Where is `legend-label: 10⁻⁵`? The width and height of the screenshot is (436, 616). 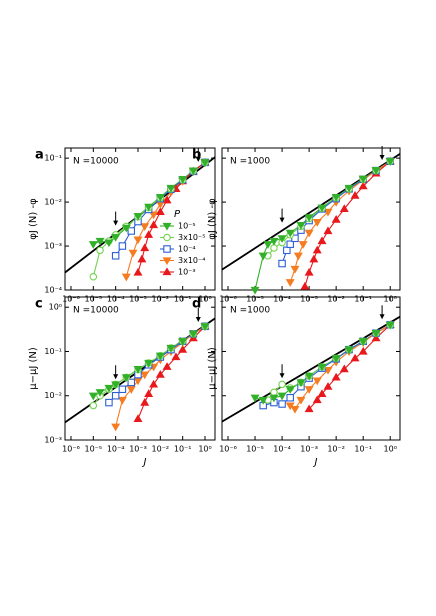 legend-label: 10⁻⁵ is located at coordinates (187, 226).